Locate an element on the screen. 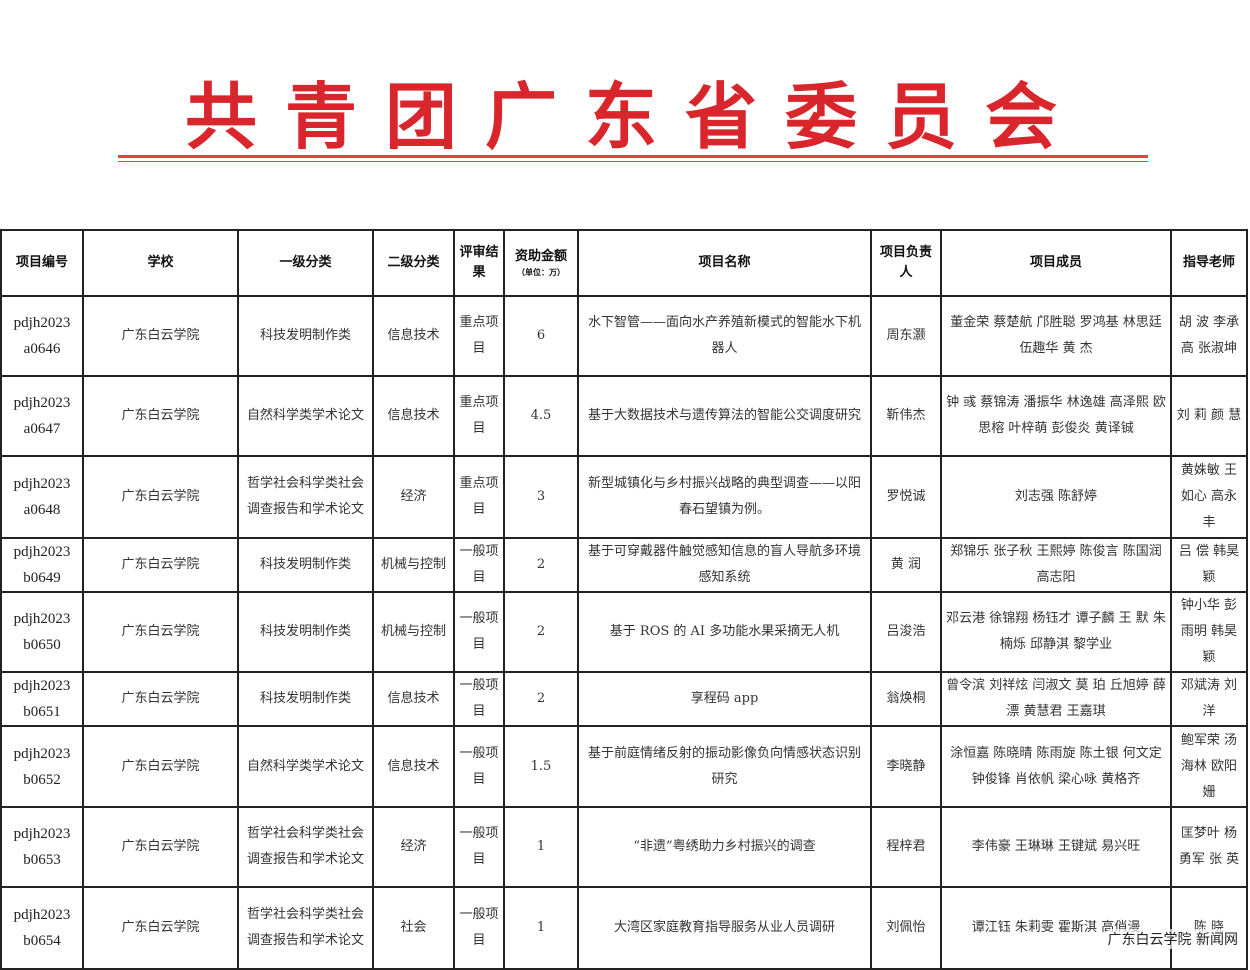 The height and width of the screenshot is (970, 1250). cell-members: 涂恒嘉 陈晓晴 陈雨旋 陈土银 何文定 钟俊锋 肖依帆 梁心咏 黄格齐 is located at coordinates (1056, 766).